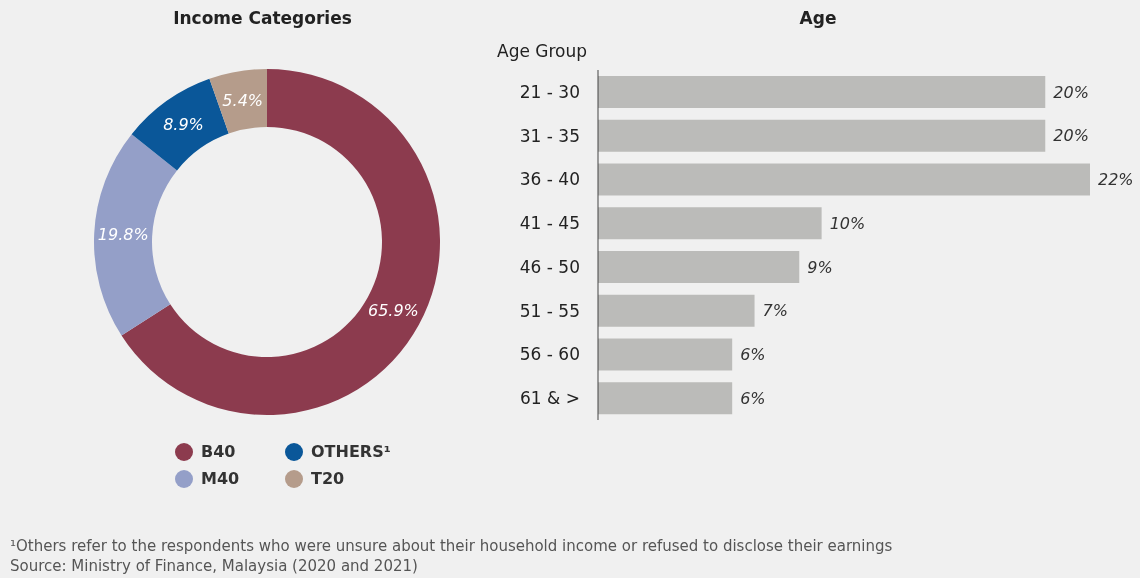  I want to click on y-tick-label: 56 - 60, so click(549, 354).